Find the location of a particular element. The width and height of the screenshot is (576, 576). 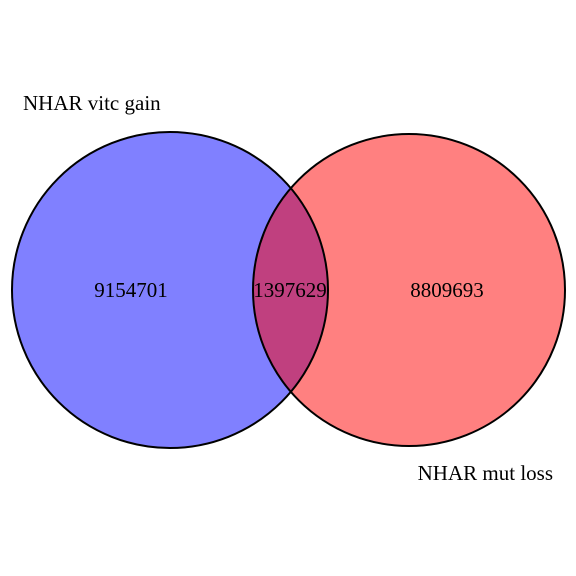

set-a-only-count: 9154701 is located at coordinates (131, 290).